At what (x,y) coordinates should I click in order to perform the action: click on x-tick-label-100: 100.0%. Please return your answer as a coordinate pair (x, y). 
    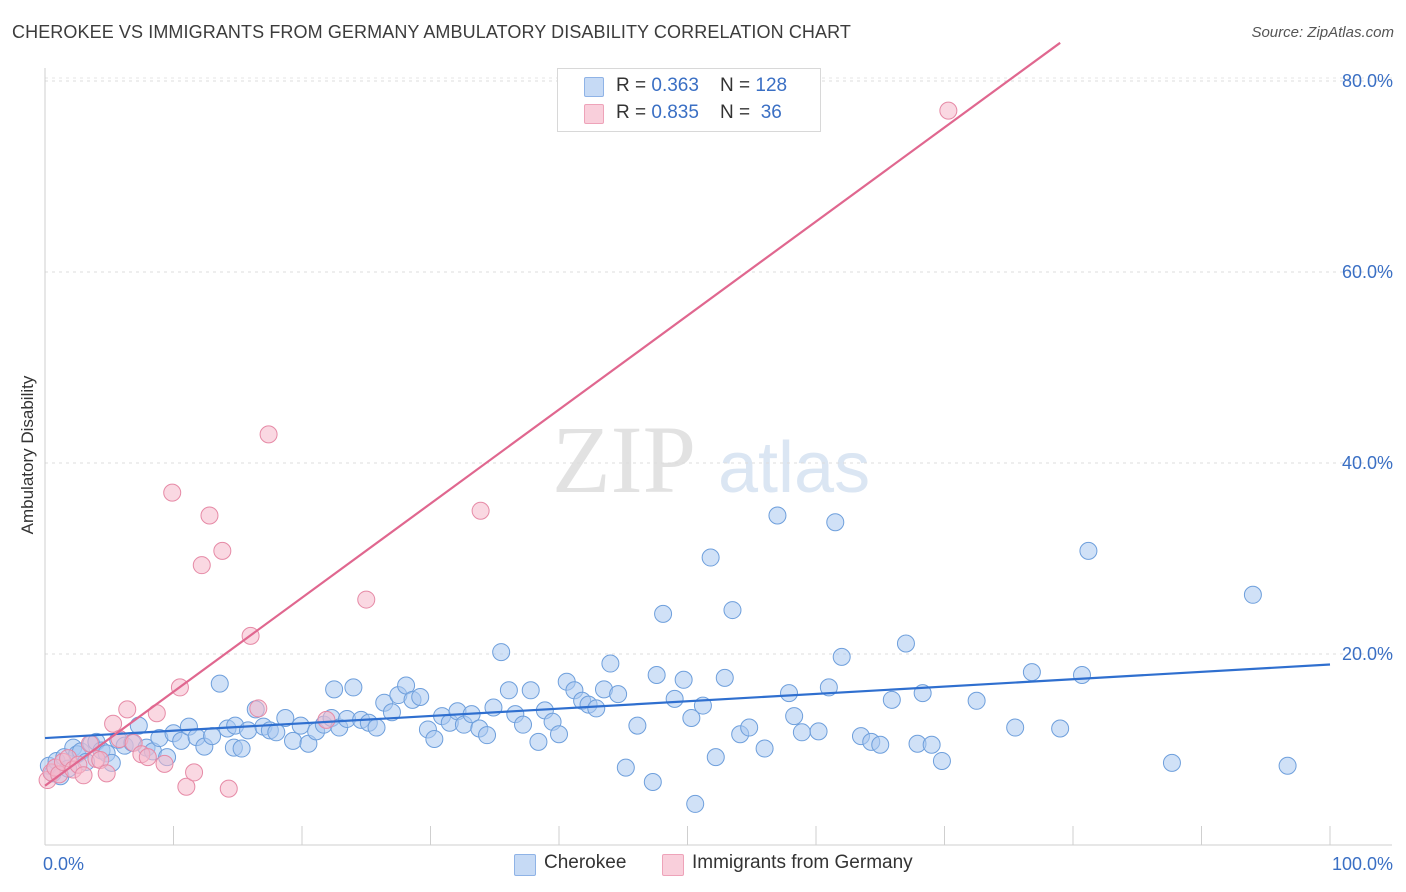
    Looking at the image, I should click on (1362, 864).